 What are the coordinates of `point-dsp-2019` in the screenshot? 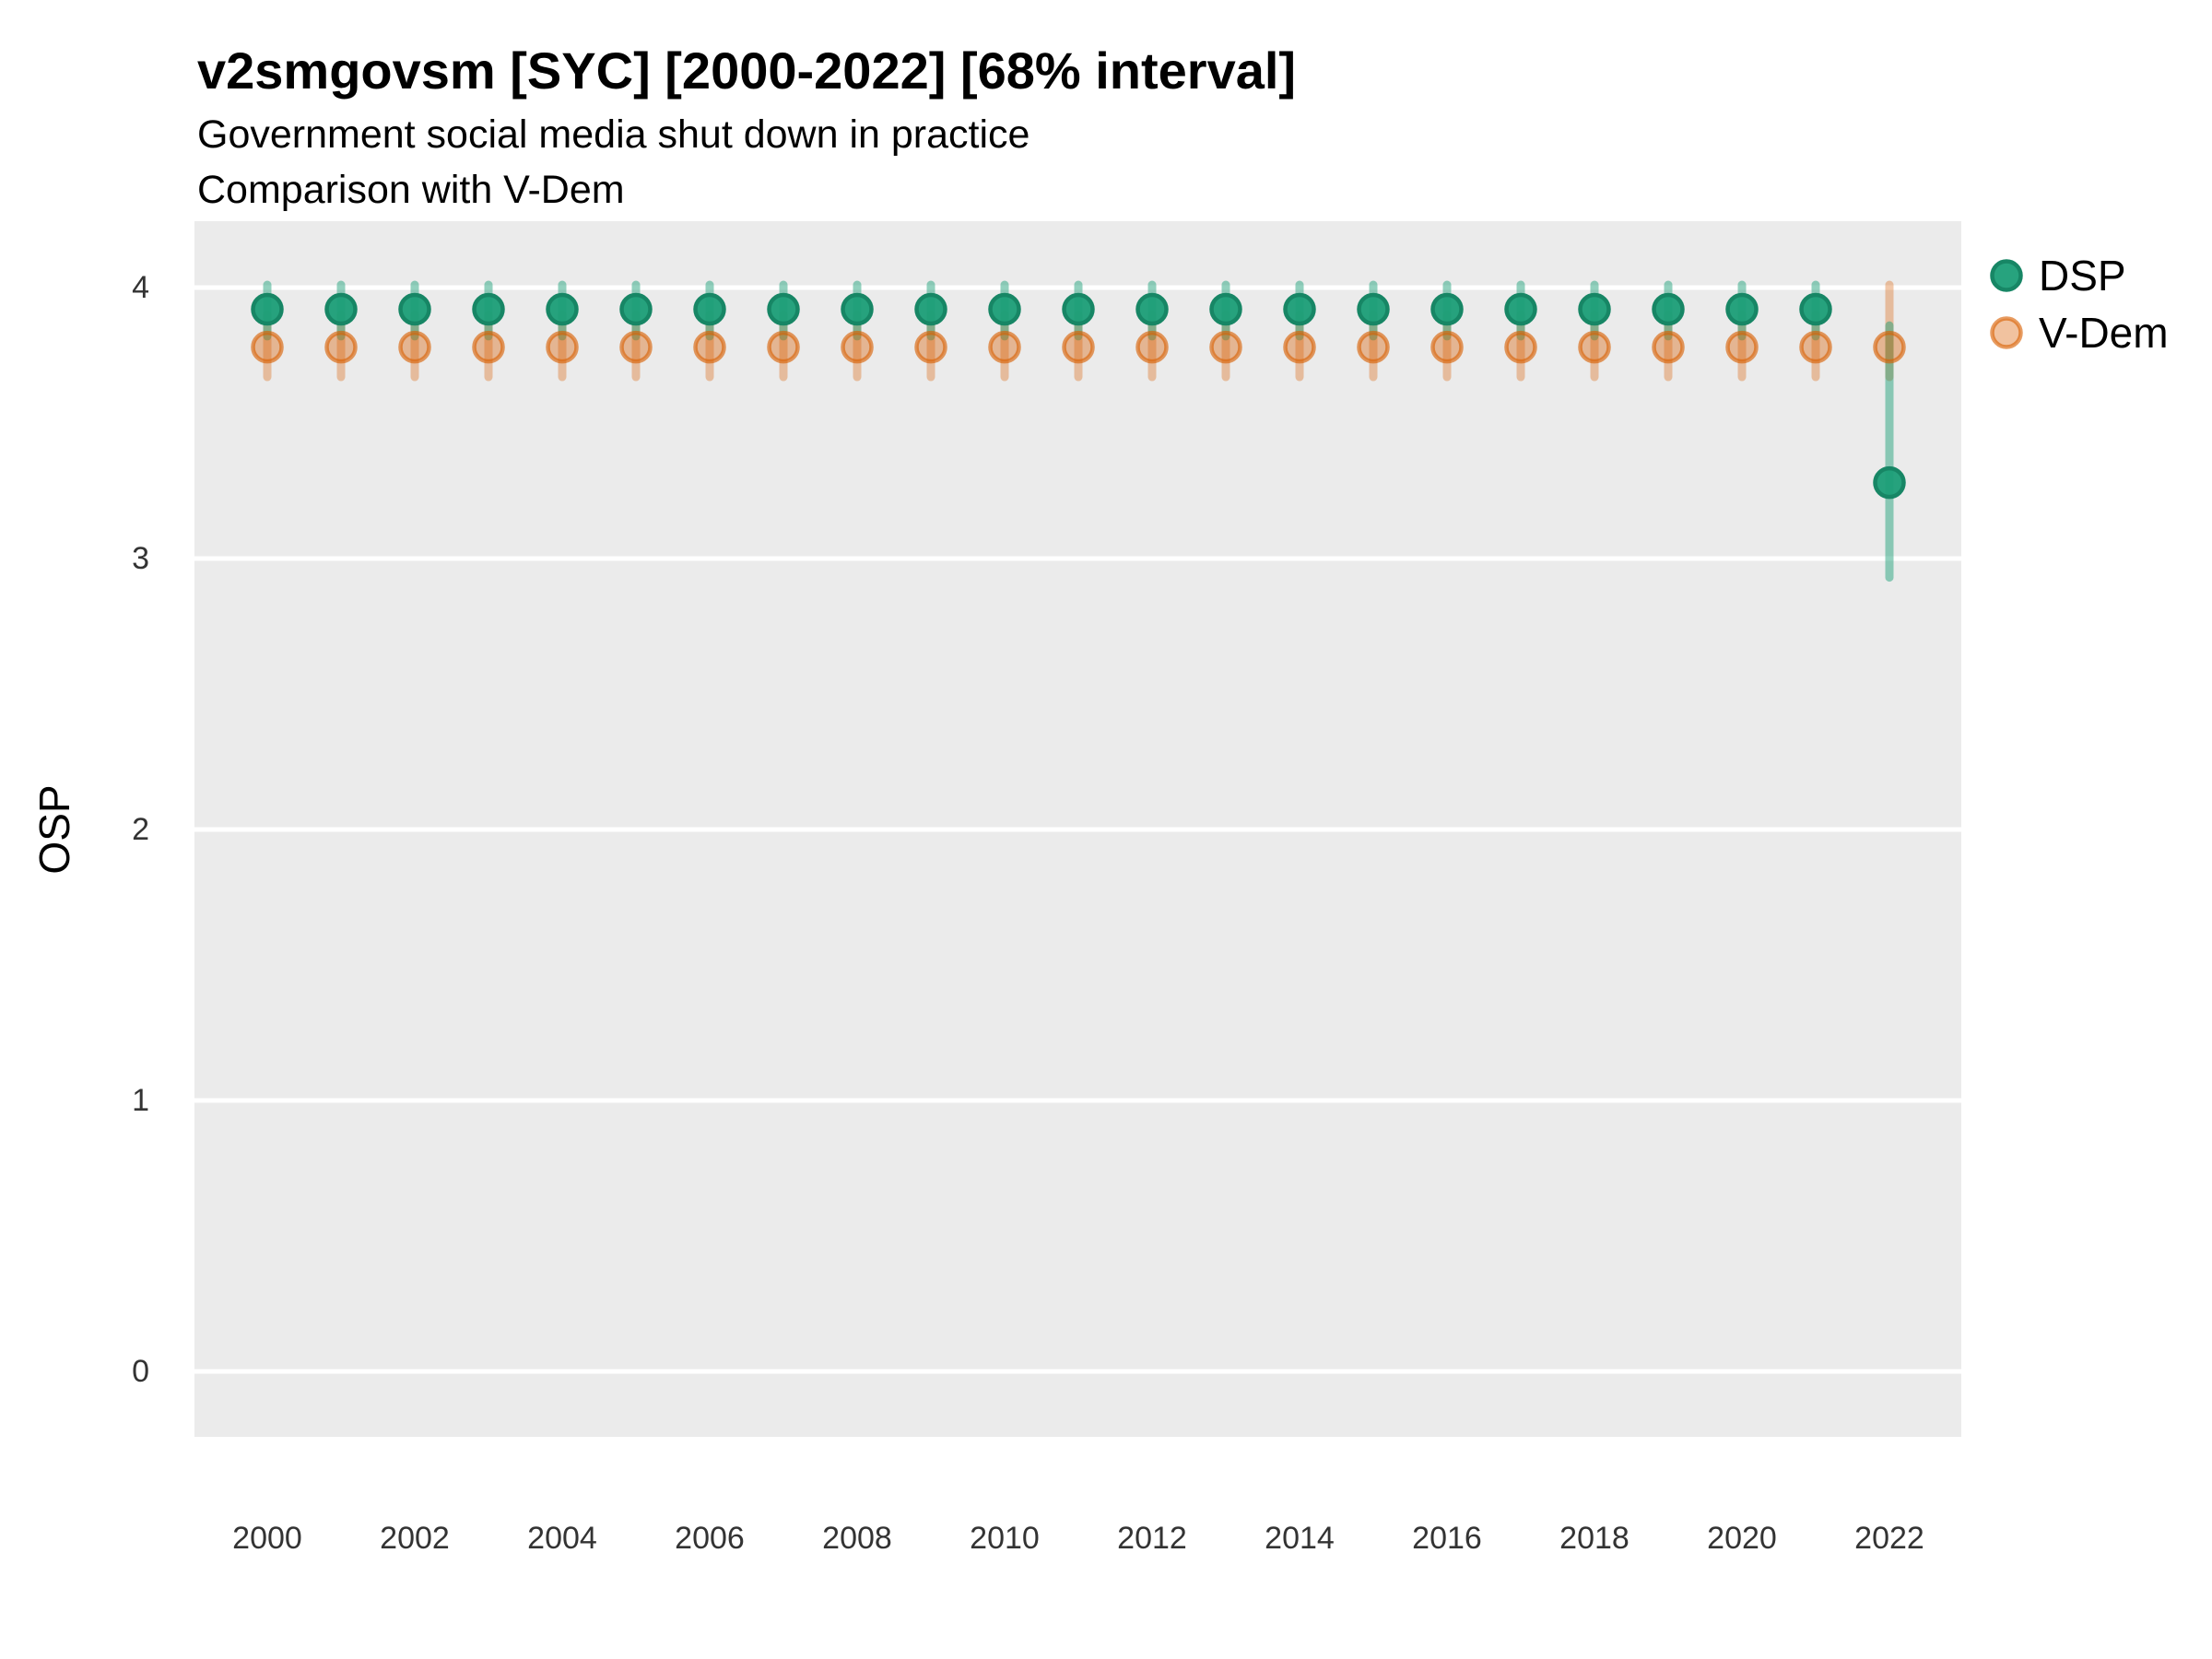 It's located at (1668, 309).